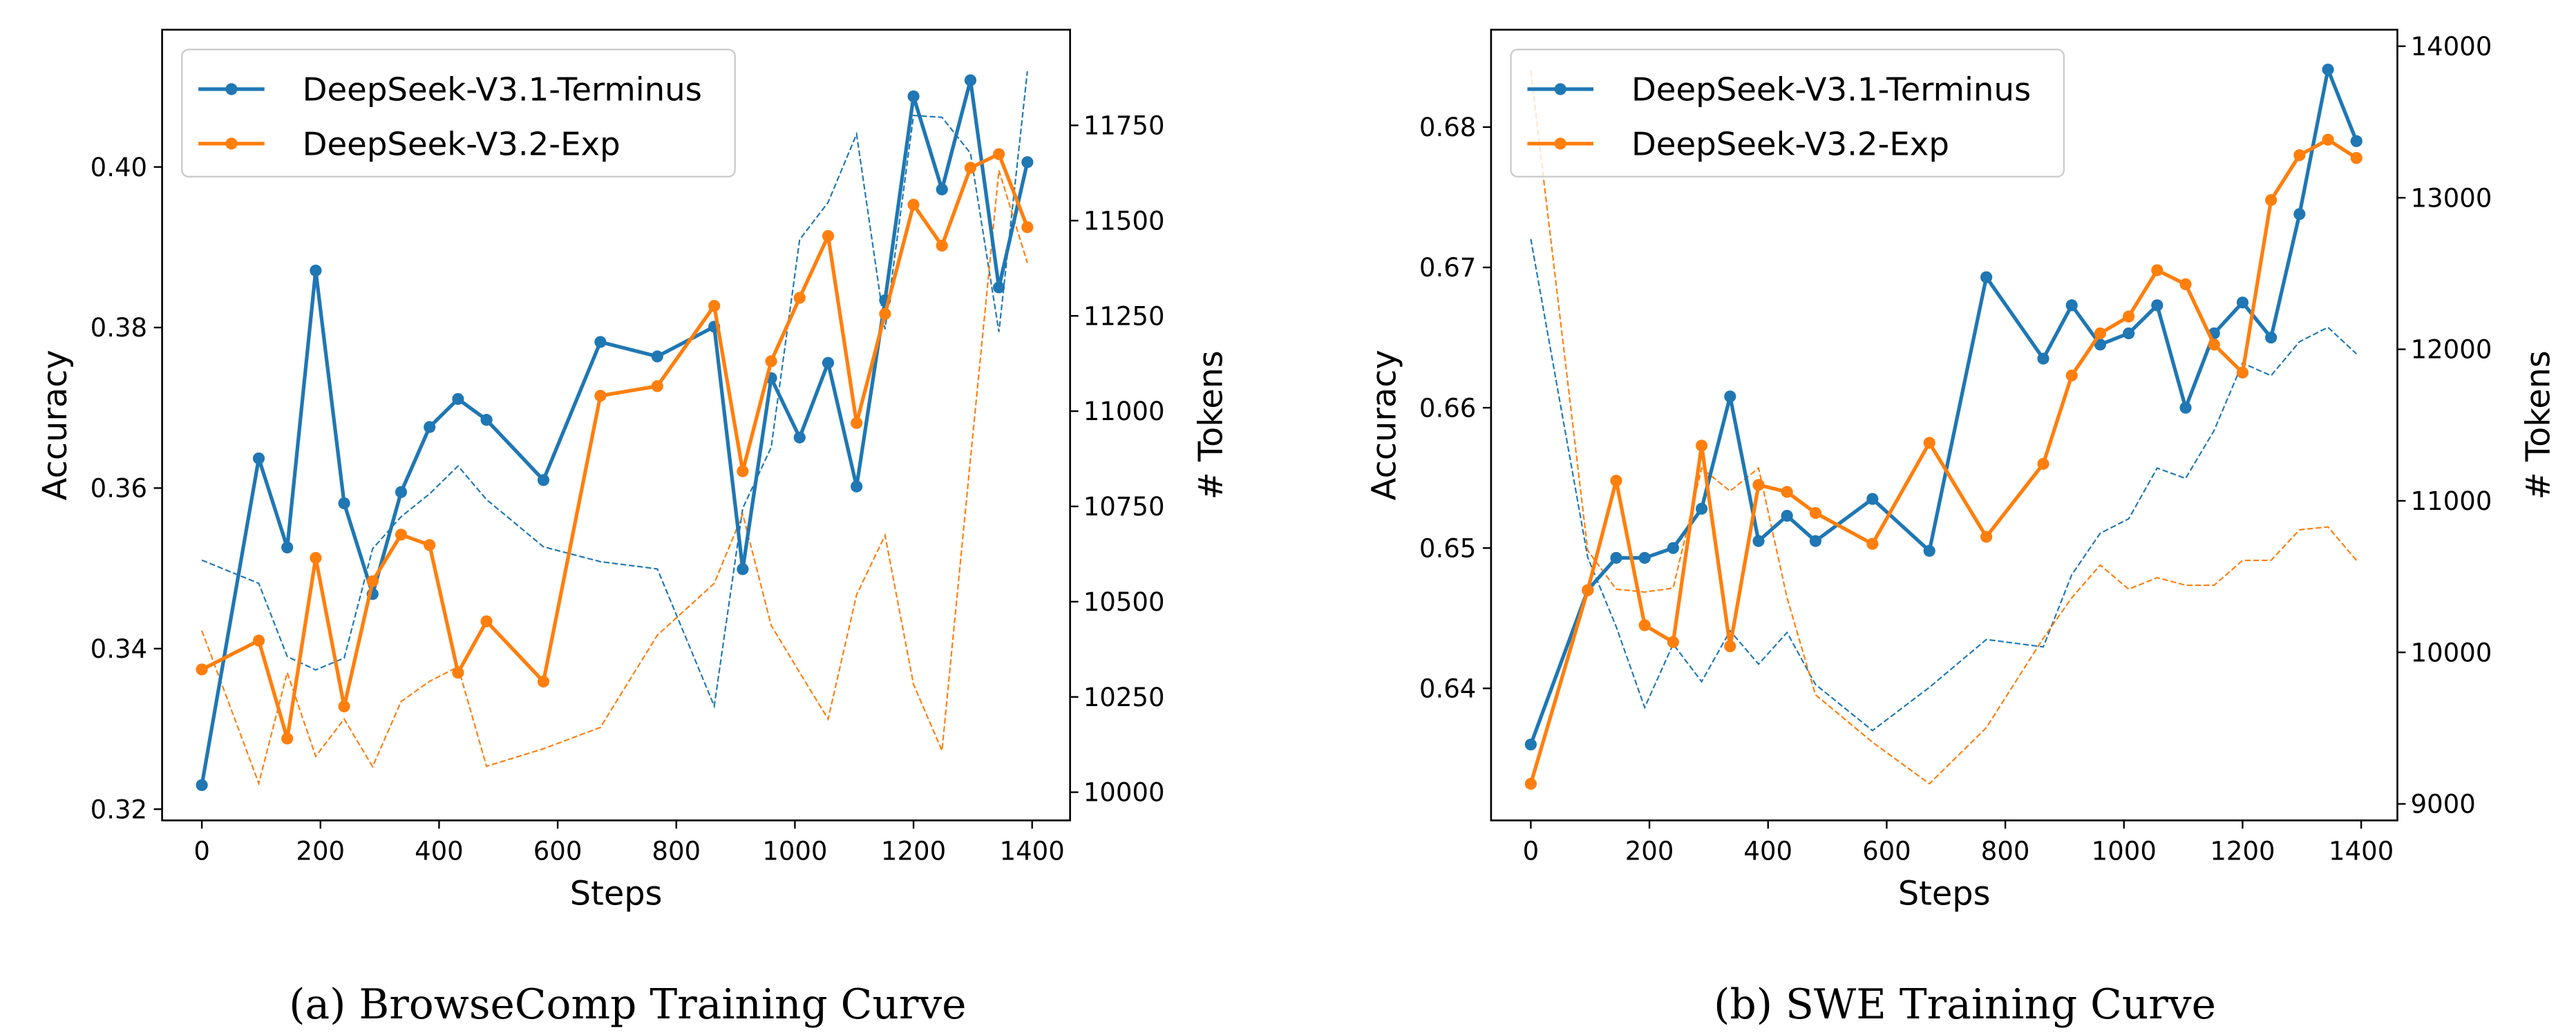 The height and width of the screenshot is (1035, 2576). What do you see at coordinates (1965, 1005) in the screenshot?
I see `chart-caption: (b) SWE Training Curve` at bounding box center [1965, 1005].